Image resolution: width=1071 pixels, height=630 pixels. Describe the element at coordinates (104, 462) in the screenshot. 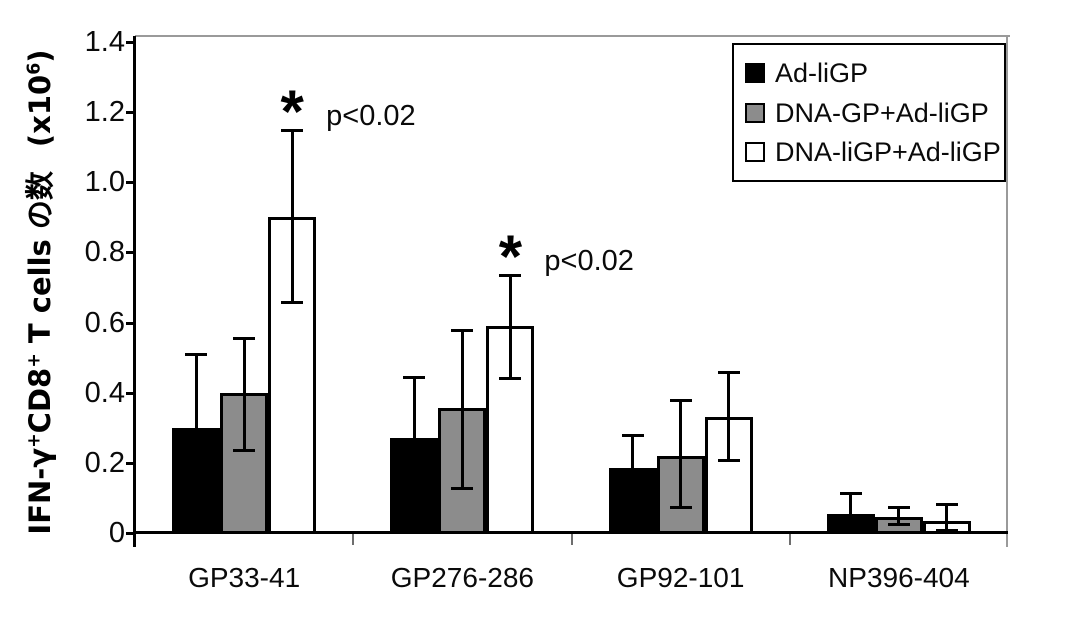

I see `y-tick-label: 0.2` at that location.